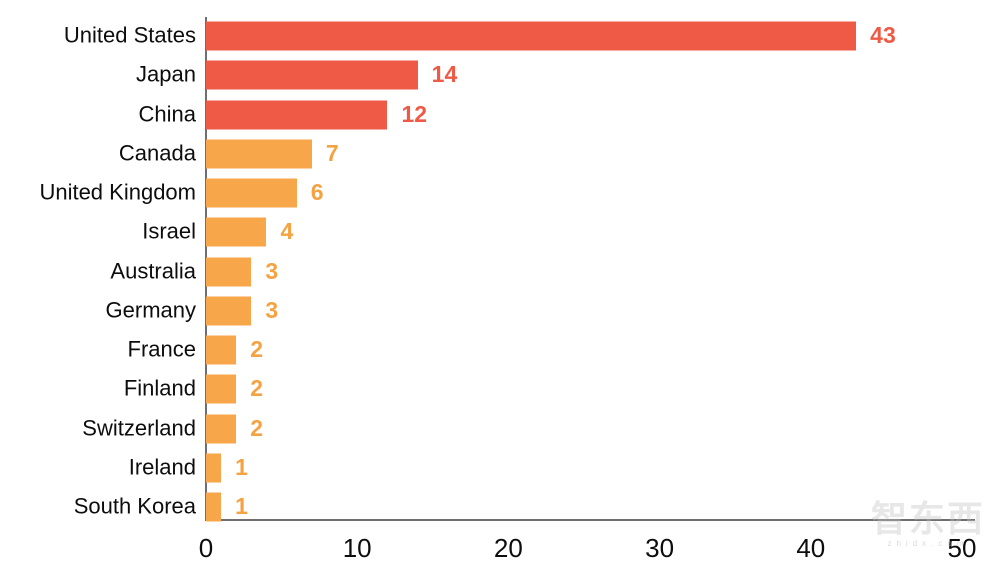 The width and height of the screenshot is (1000, 585). What do you see at coordinates (139, 427) in the screenshot?
I see `category-label: Switzerland` at bounding box center [139, 427].